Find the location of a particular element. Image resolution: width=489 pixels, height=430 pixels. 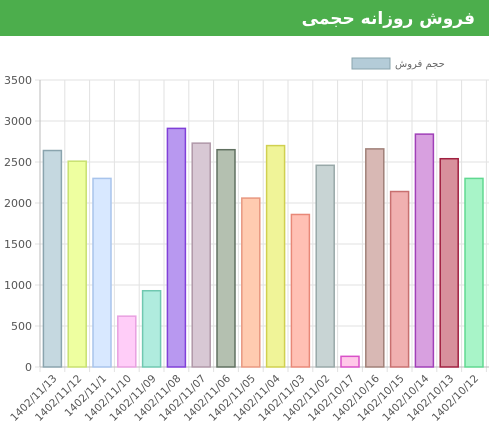

bar-1402/11/04 is located at coordinates (275, 256).